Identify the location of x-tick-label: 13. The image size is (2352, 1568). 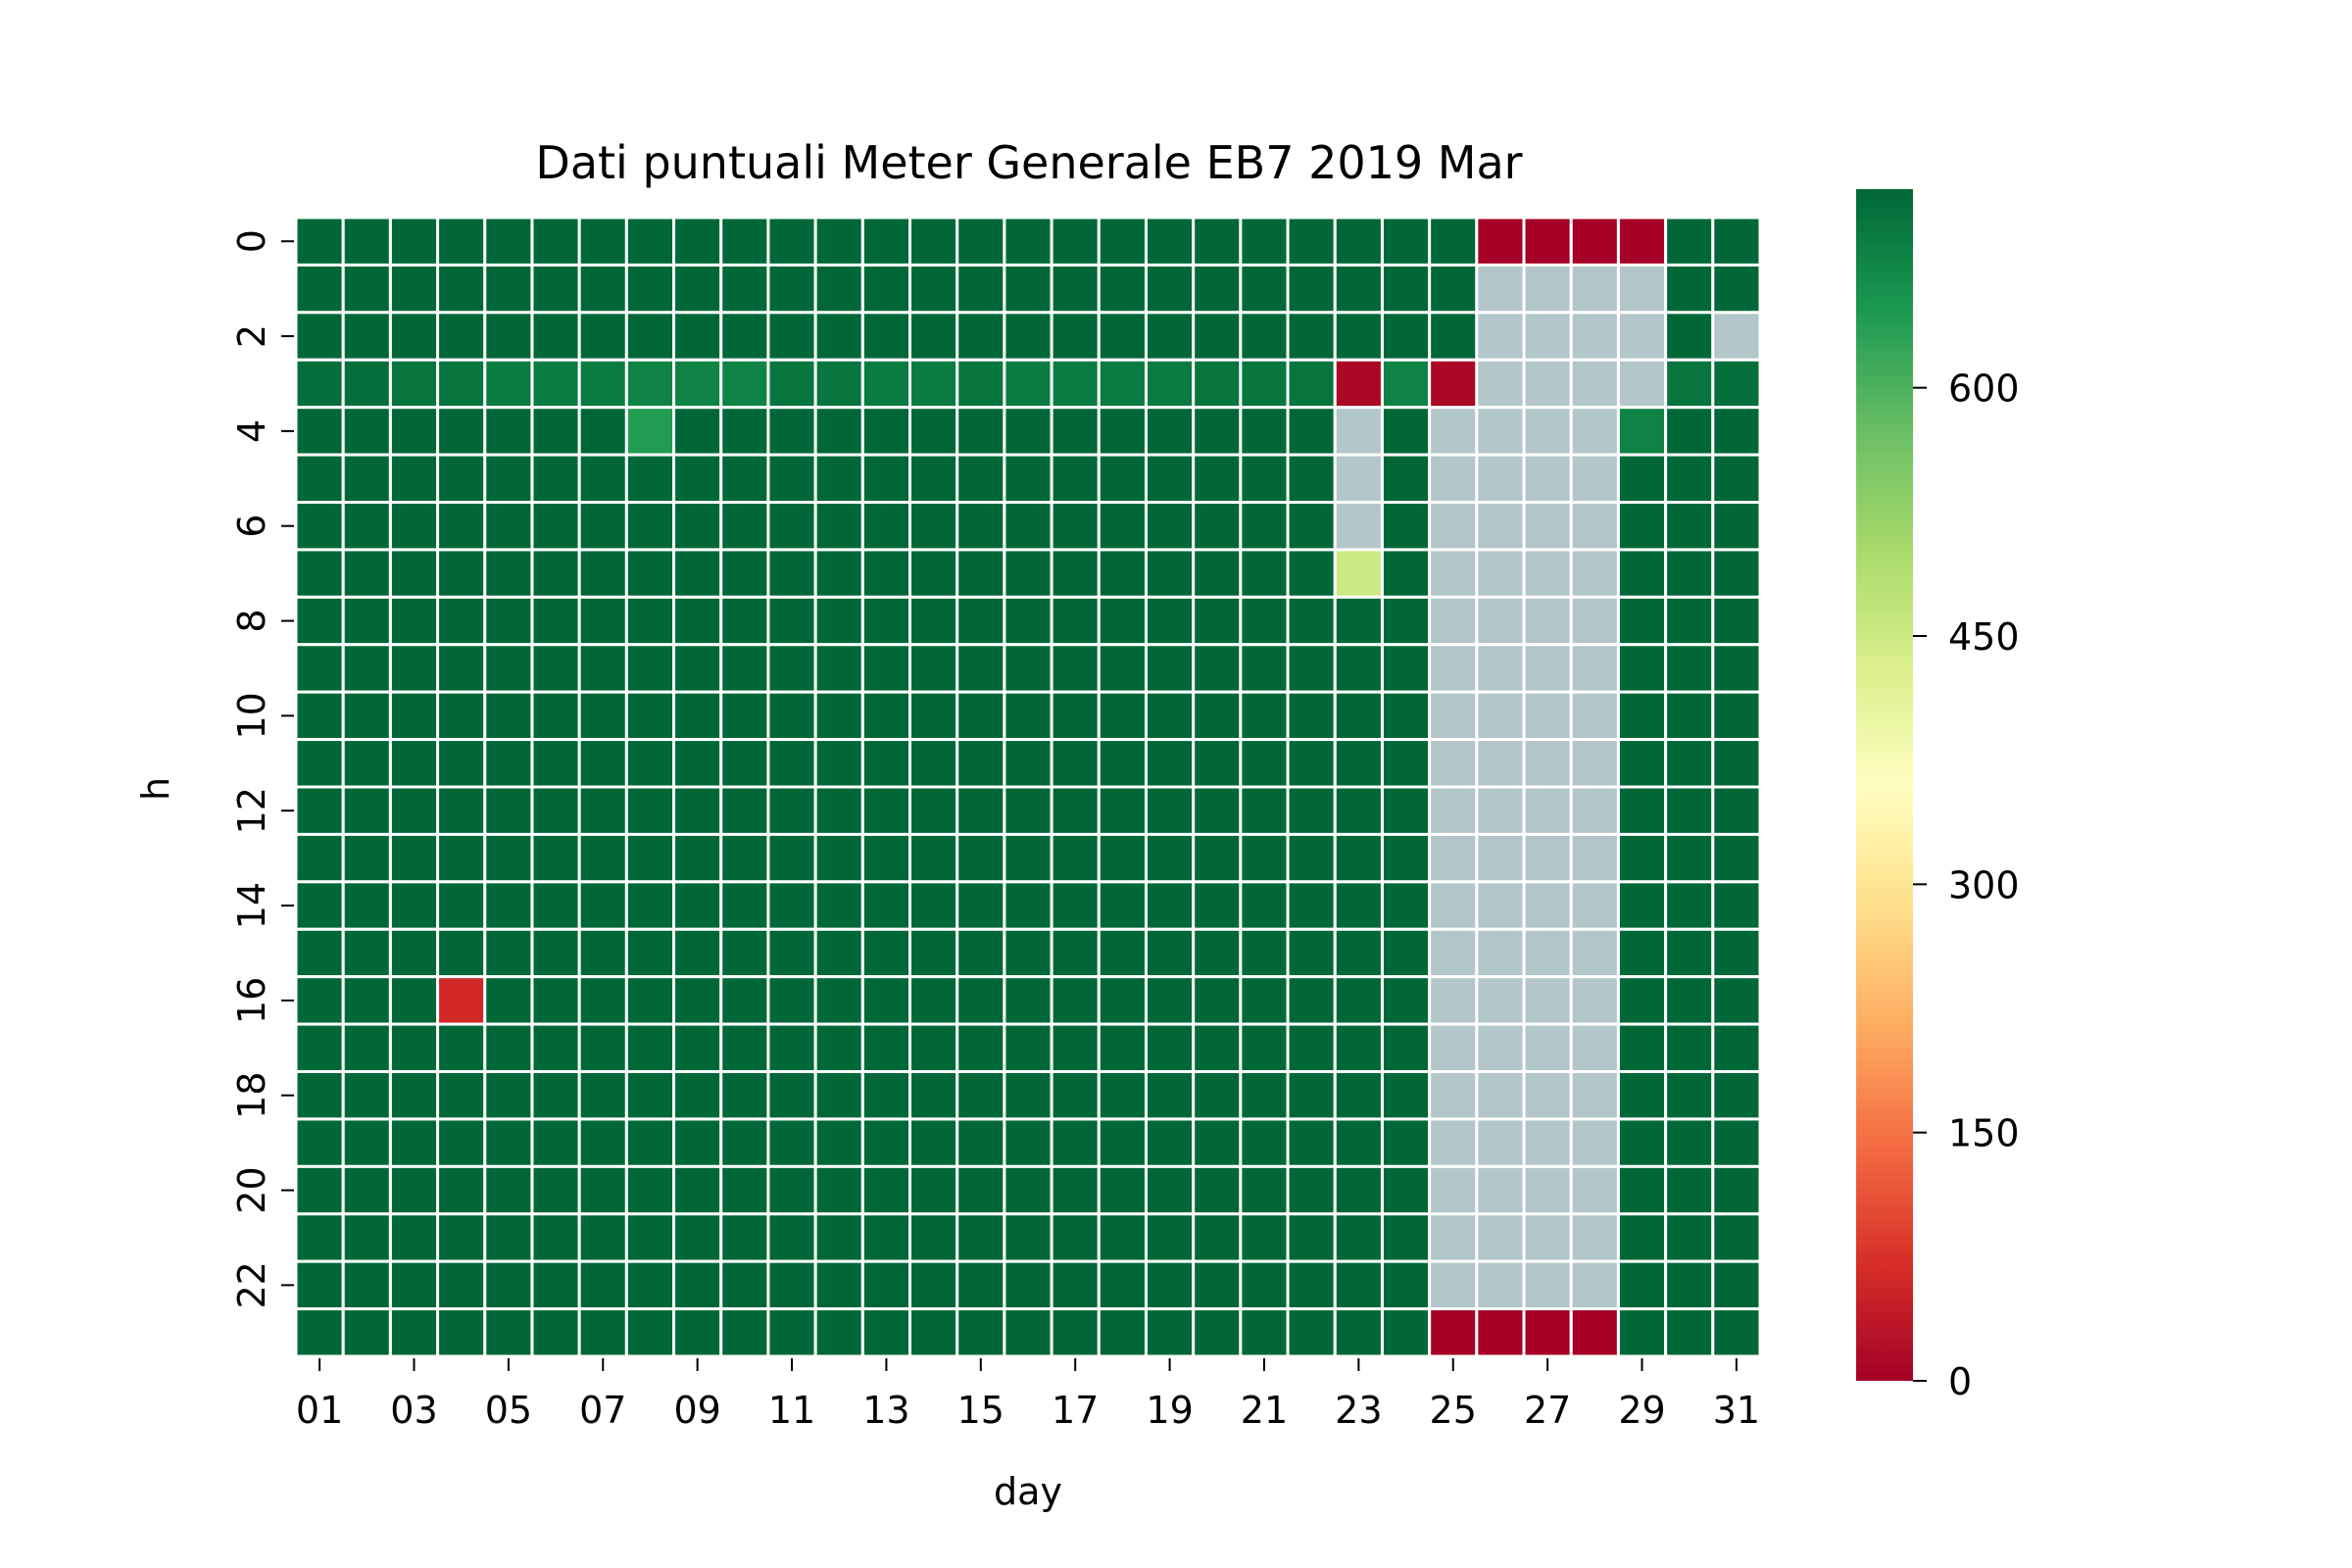
(885, 1410).